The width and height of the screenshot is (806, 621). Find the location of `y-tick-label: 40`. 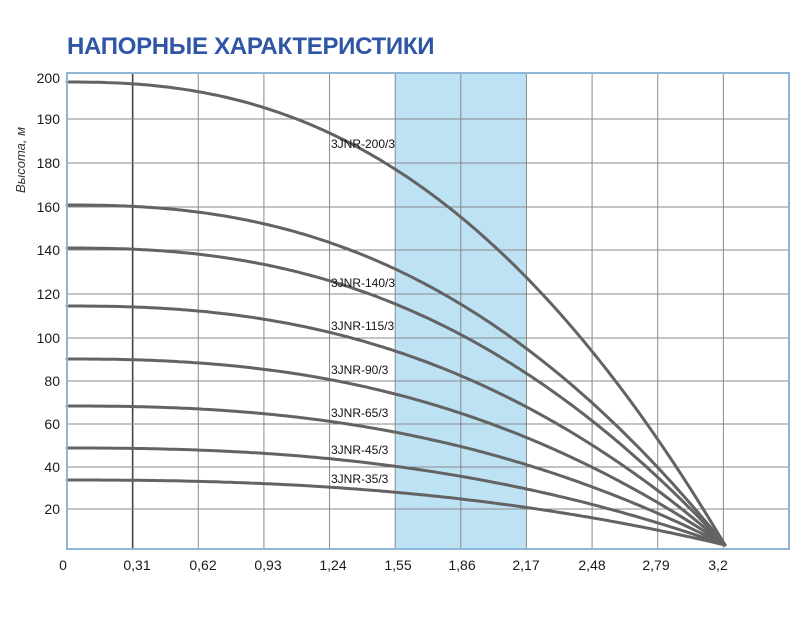

y-tick-label: 40 is located at coordinates (52, 467).